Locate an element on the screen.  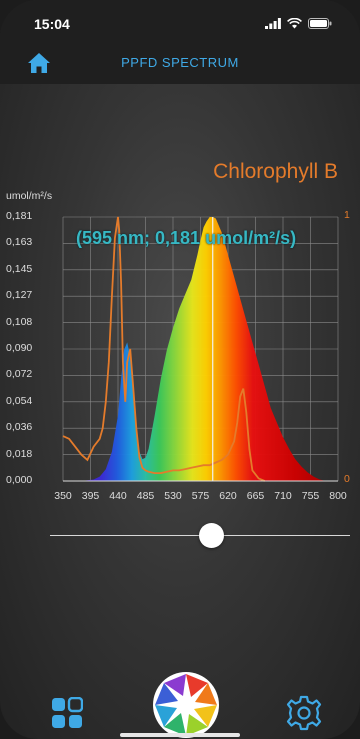
x-tick-label: 620 is located at coordinates (228, 496).